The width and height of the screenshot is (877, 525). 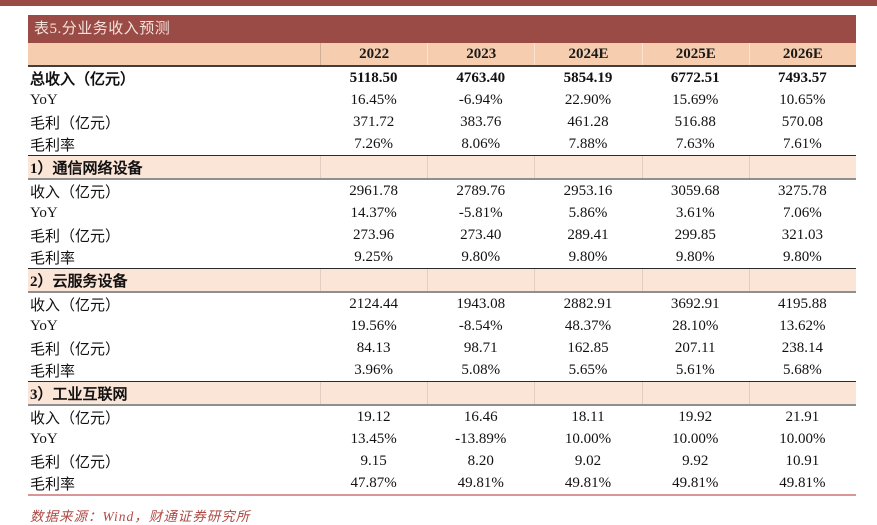 I want to click on table-bottom-rule, so click(x=442, y=495).